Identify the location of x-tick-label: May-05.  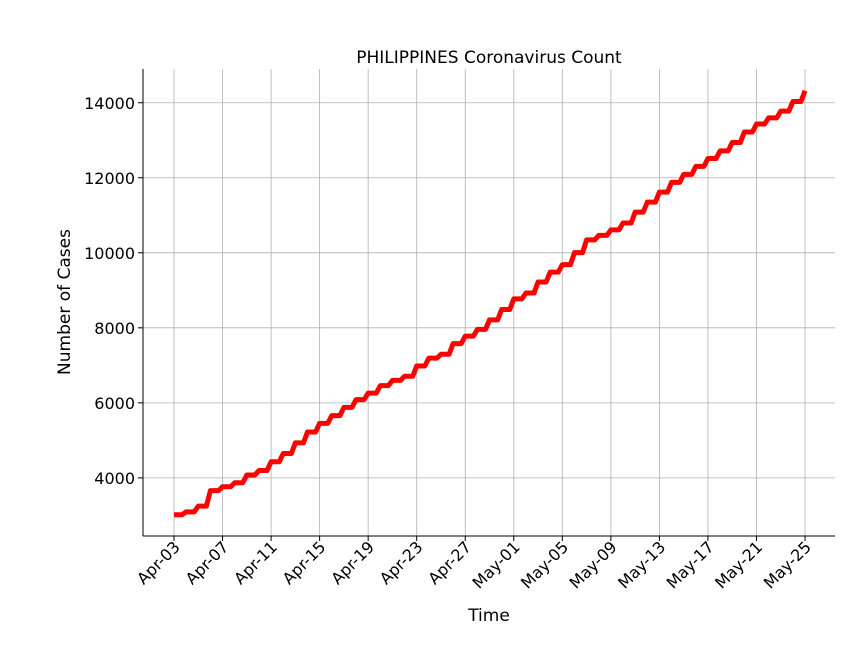
(544, 564).